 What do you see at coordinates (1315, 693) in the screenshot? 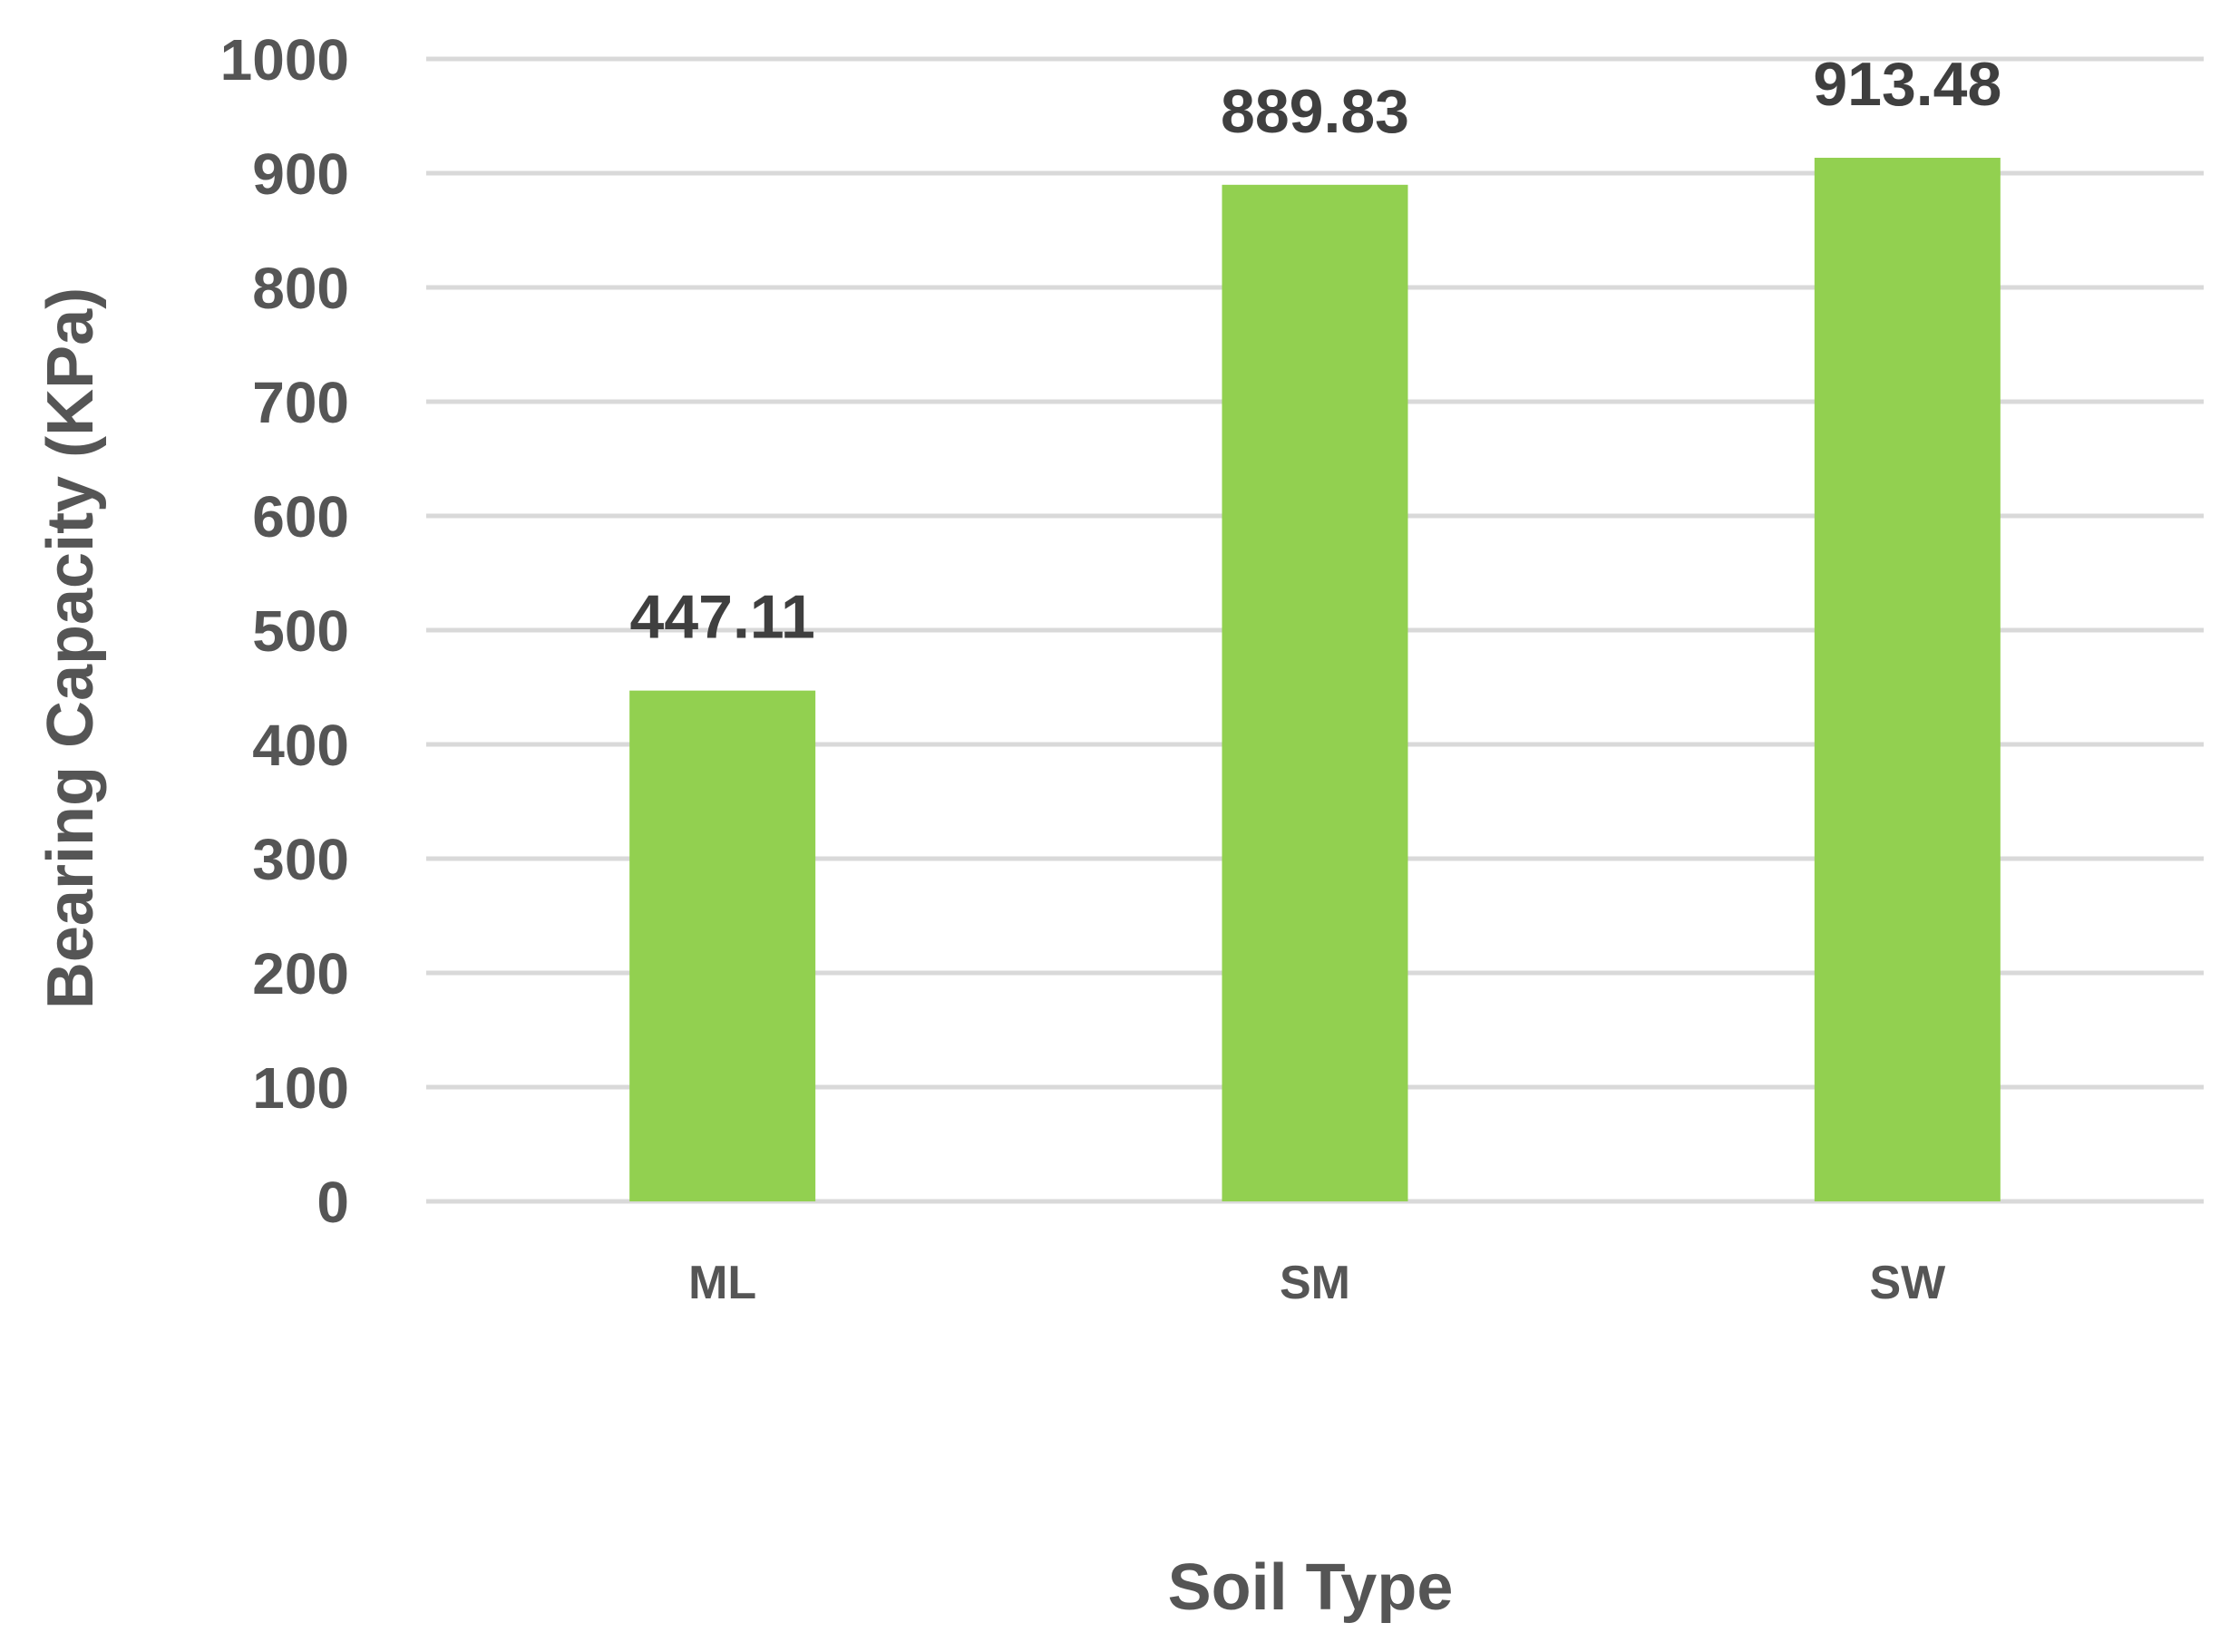
I see `bar-sm` at bounding box center [1315, 693].